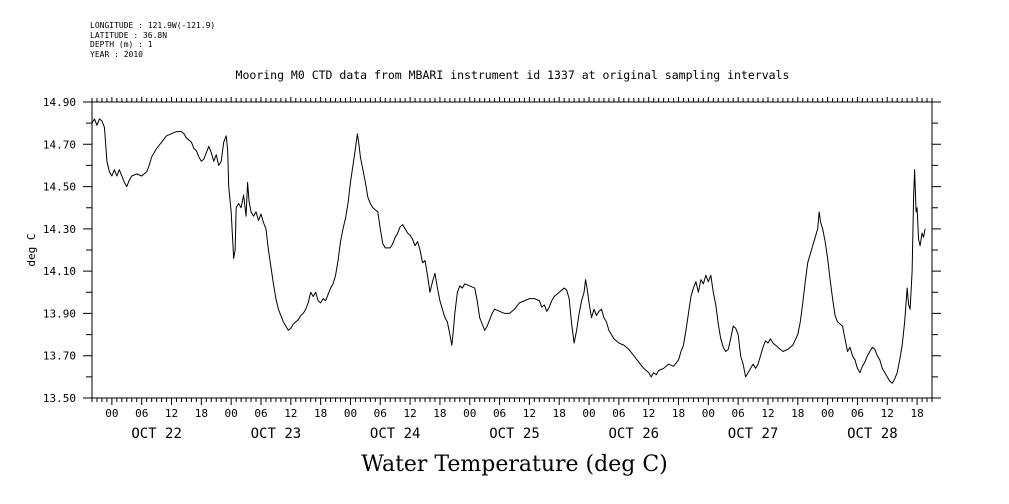 The width and height of the screenshot is (1009, 504). What do you see at coordinates (514, 464) in the screenshot?
I see `x-axis-title: Water Temperature (deg C)` at bounding box center [514, 464].